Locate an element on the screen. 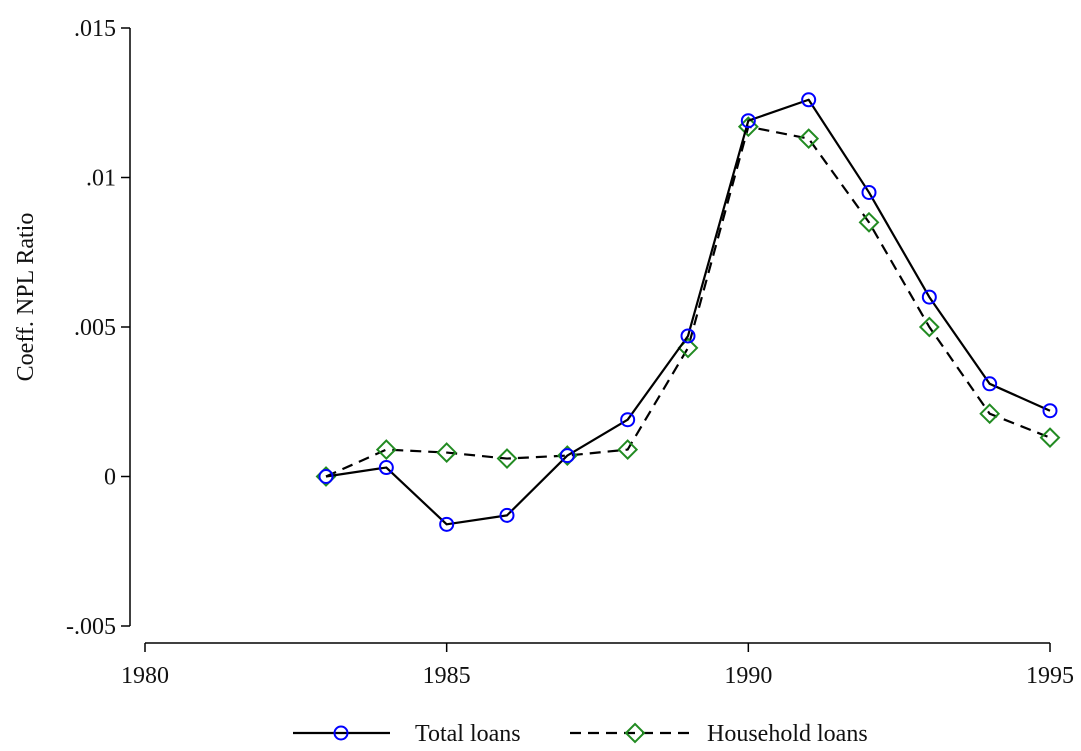 The width and height of the screenshot is (1081, 751). legend-item-household-loans: Household loans is located at coordinates (719, 734).